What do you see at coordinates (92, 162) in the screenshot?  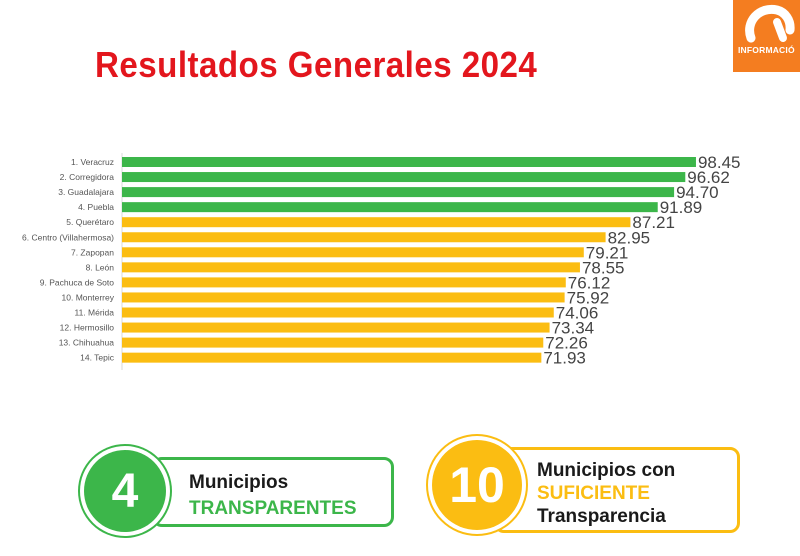 I see `category-label-1: 1. Veracruz` at bounding box center [92, 162].